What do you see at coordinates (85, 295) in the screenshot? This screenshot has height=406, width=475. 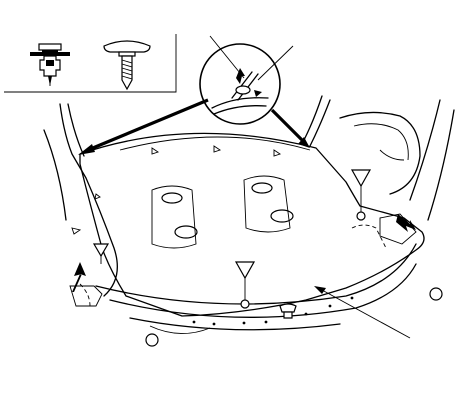 I see `hidden-edge-left` at bounding box center [85, 295].